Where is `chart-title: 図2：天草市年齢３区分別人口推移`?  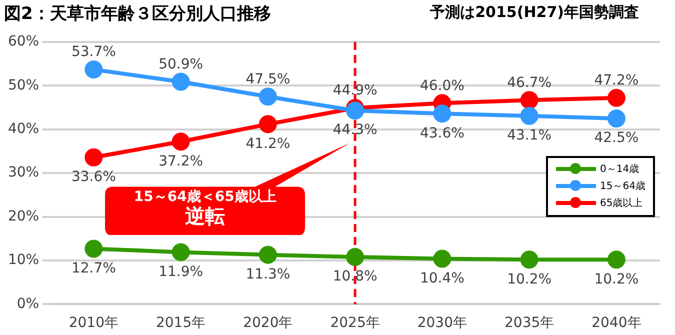 chart-title: 図2：天草市年齢３区分別人口推移 is located at coordinates (137, 14).